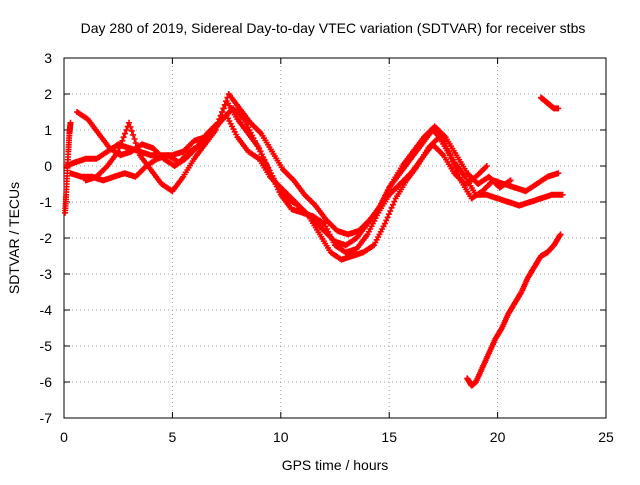  Describe the element at coordinates (46, 346) in the screenshot. I see `y-tick-label: -5` at that location.